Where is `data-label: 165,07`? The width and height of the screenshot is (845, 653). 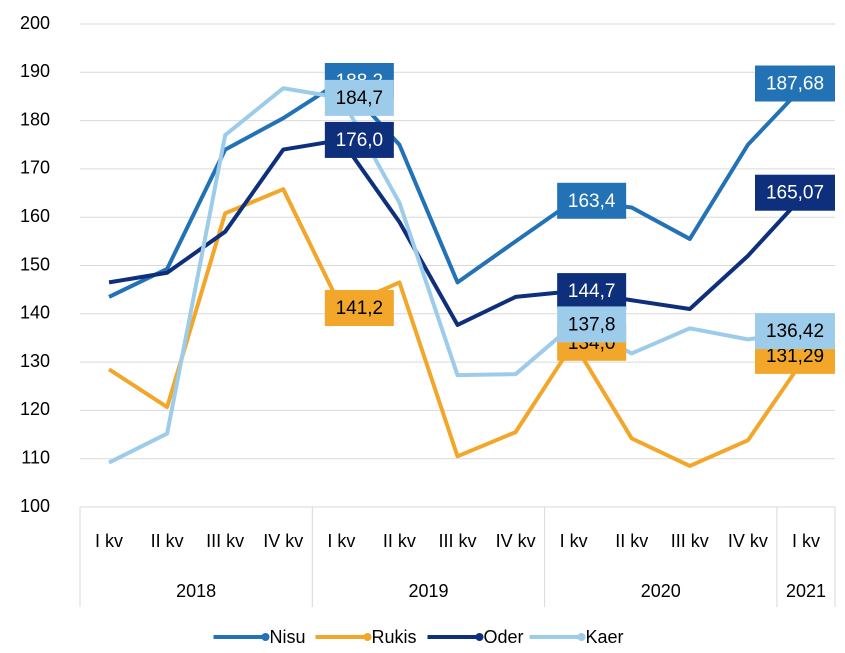
data-label: 165,07 is located at coordinates (795, 193).